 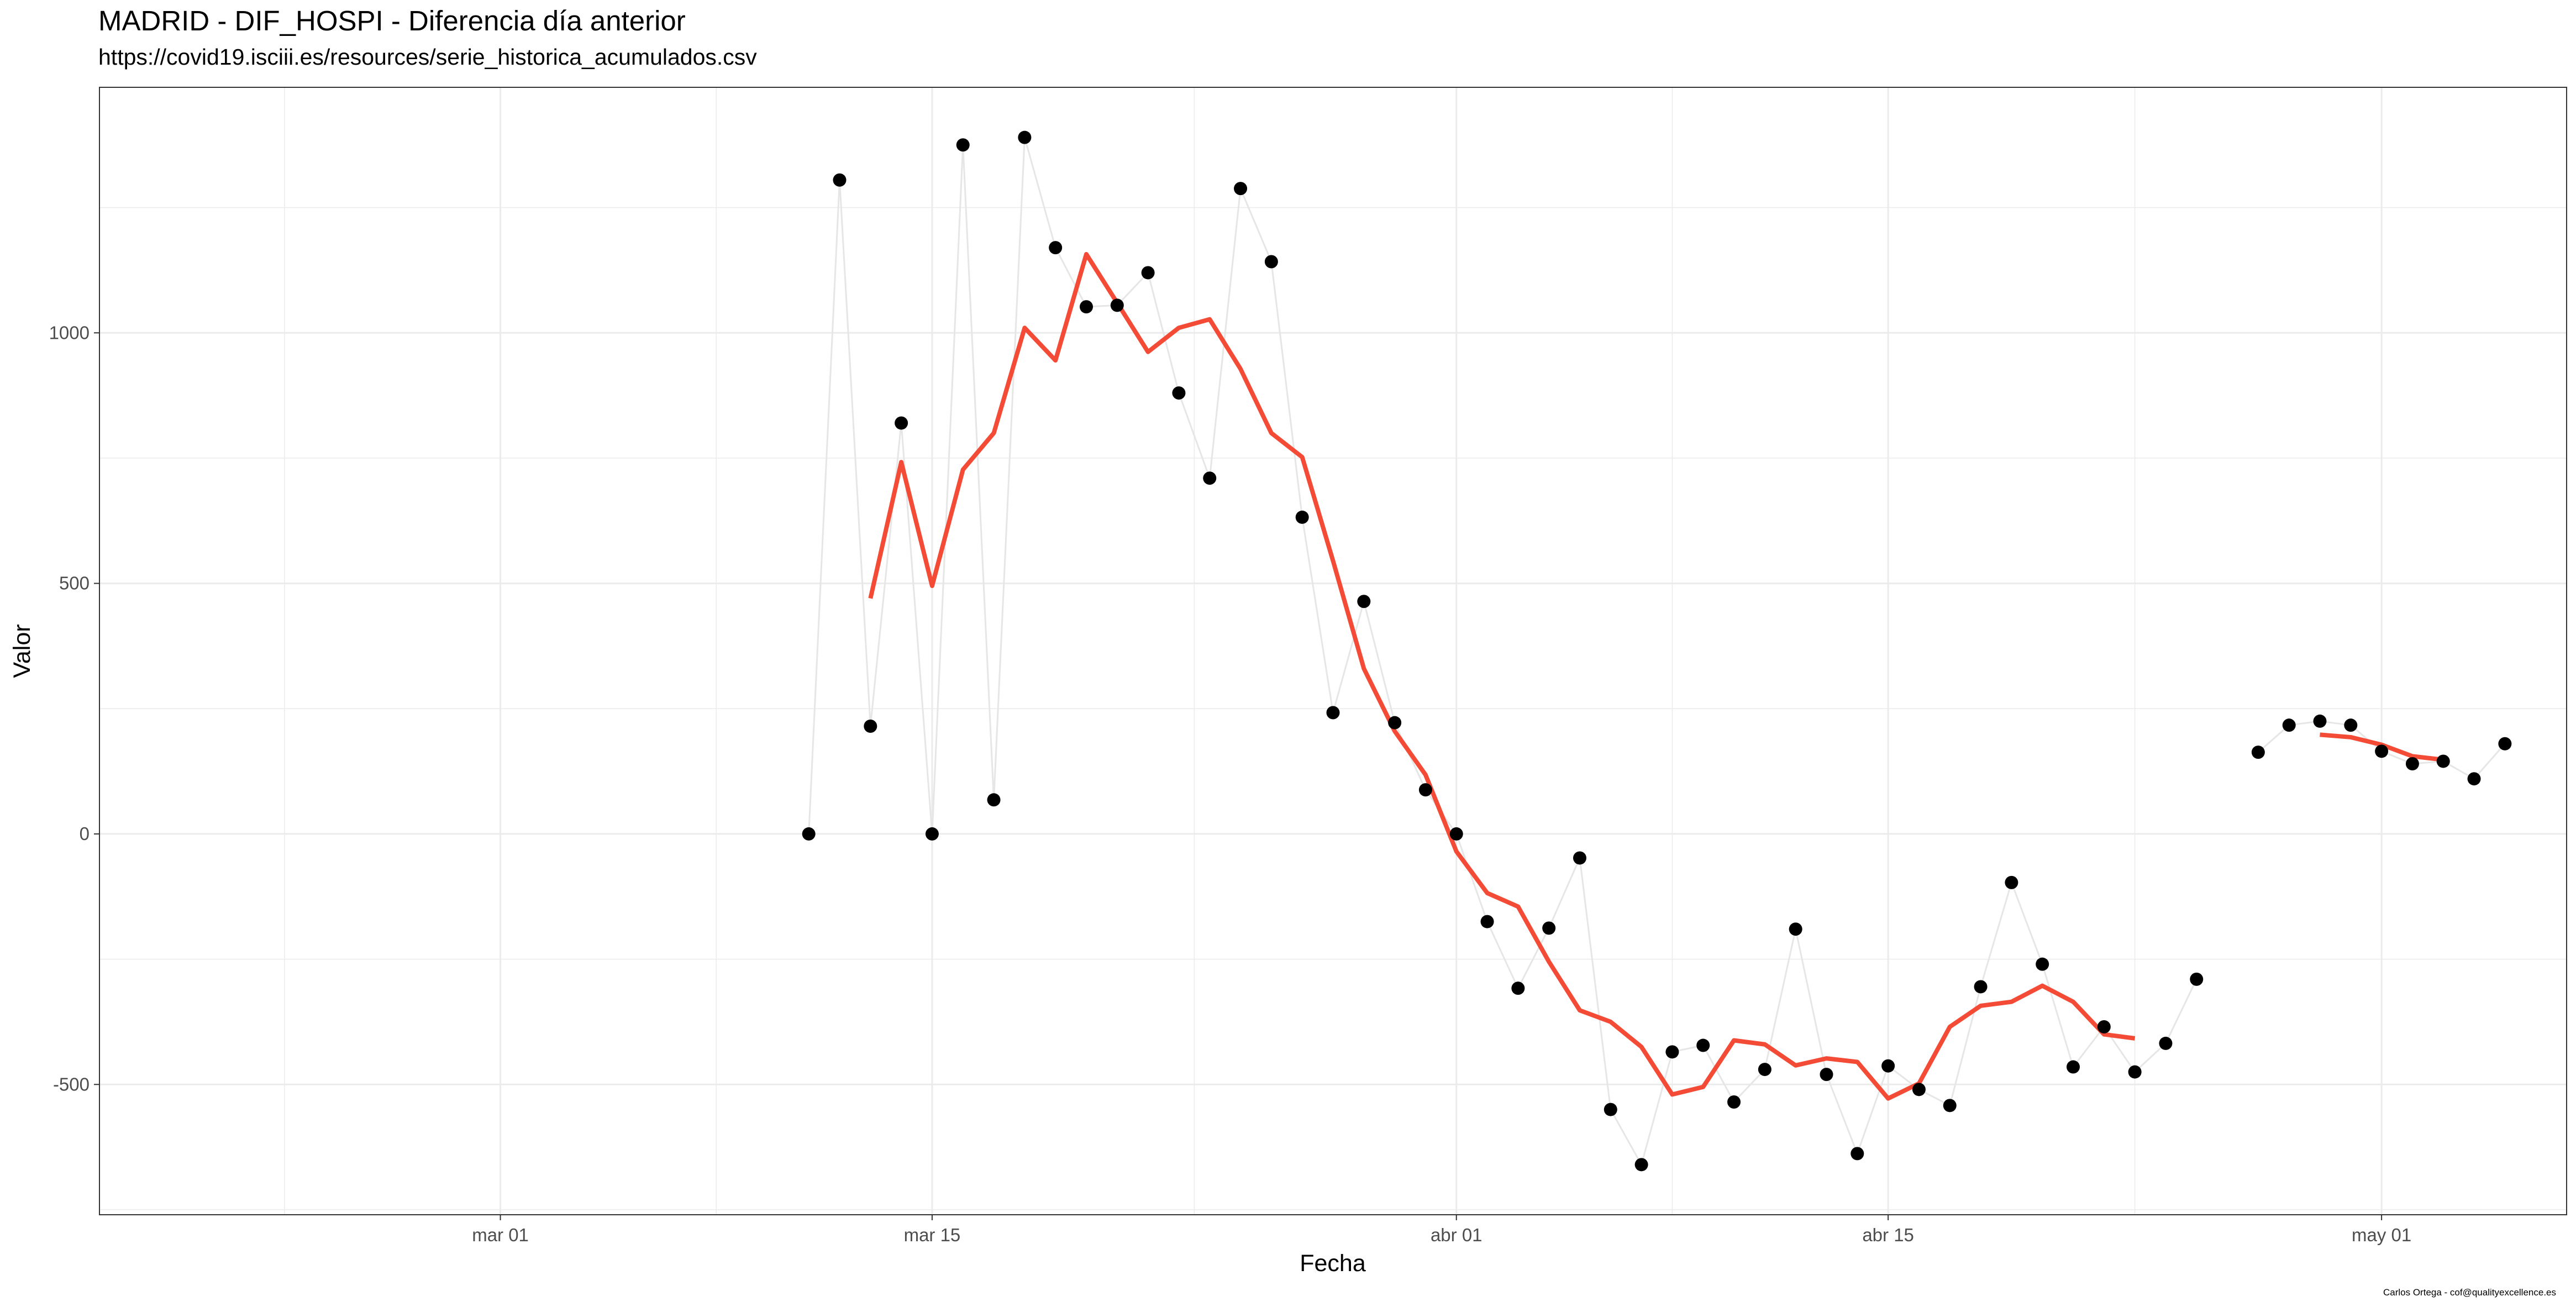 I want to click on y-tick-label: -500, so click(x=71, y=1084).